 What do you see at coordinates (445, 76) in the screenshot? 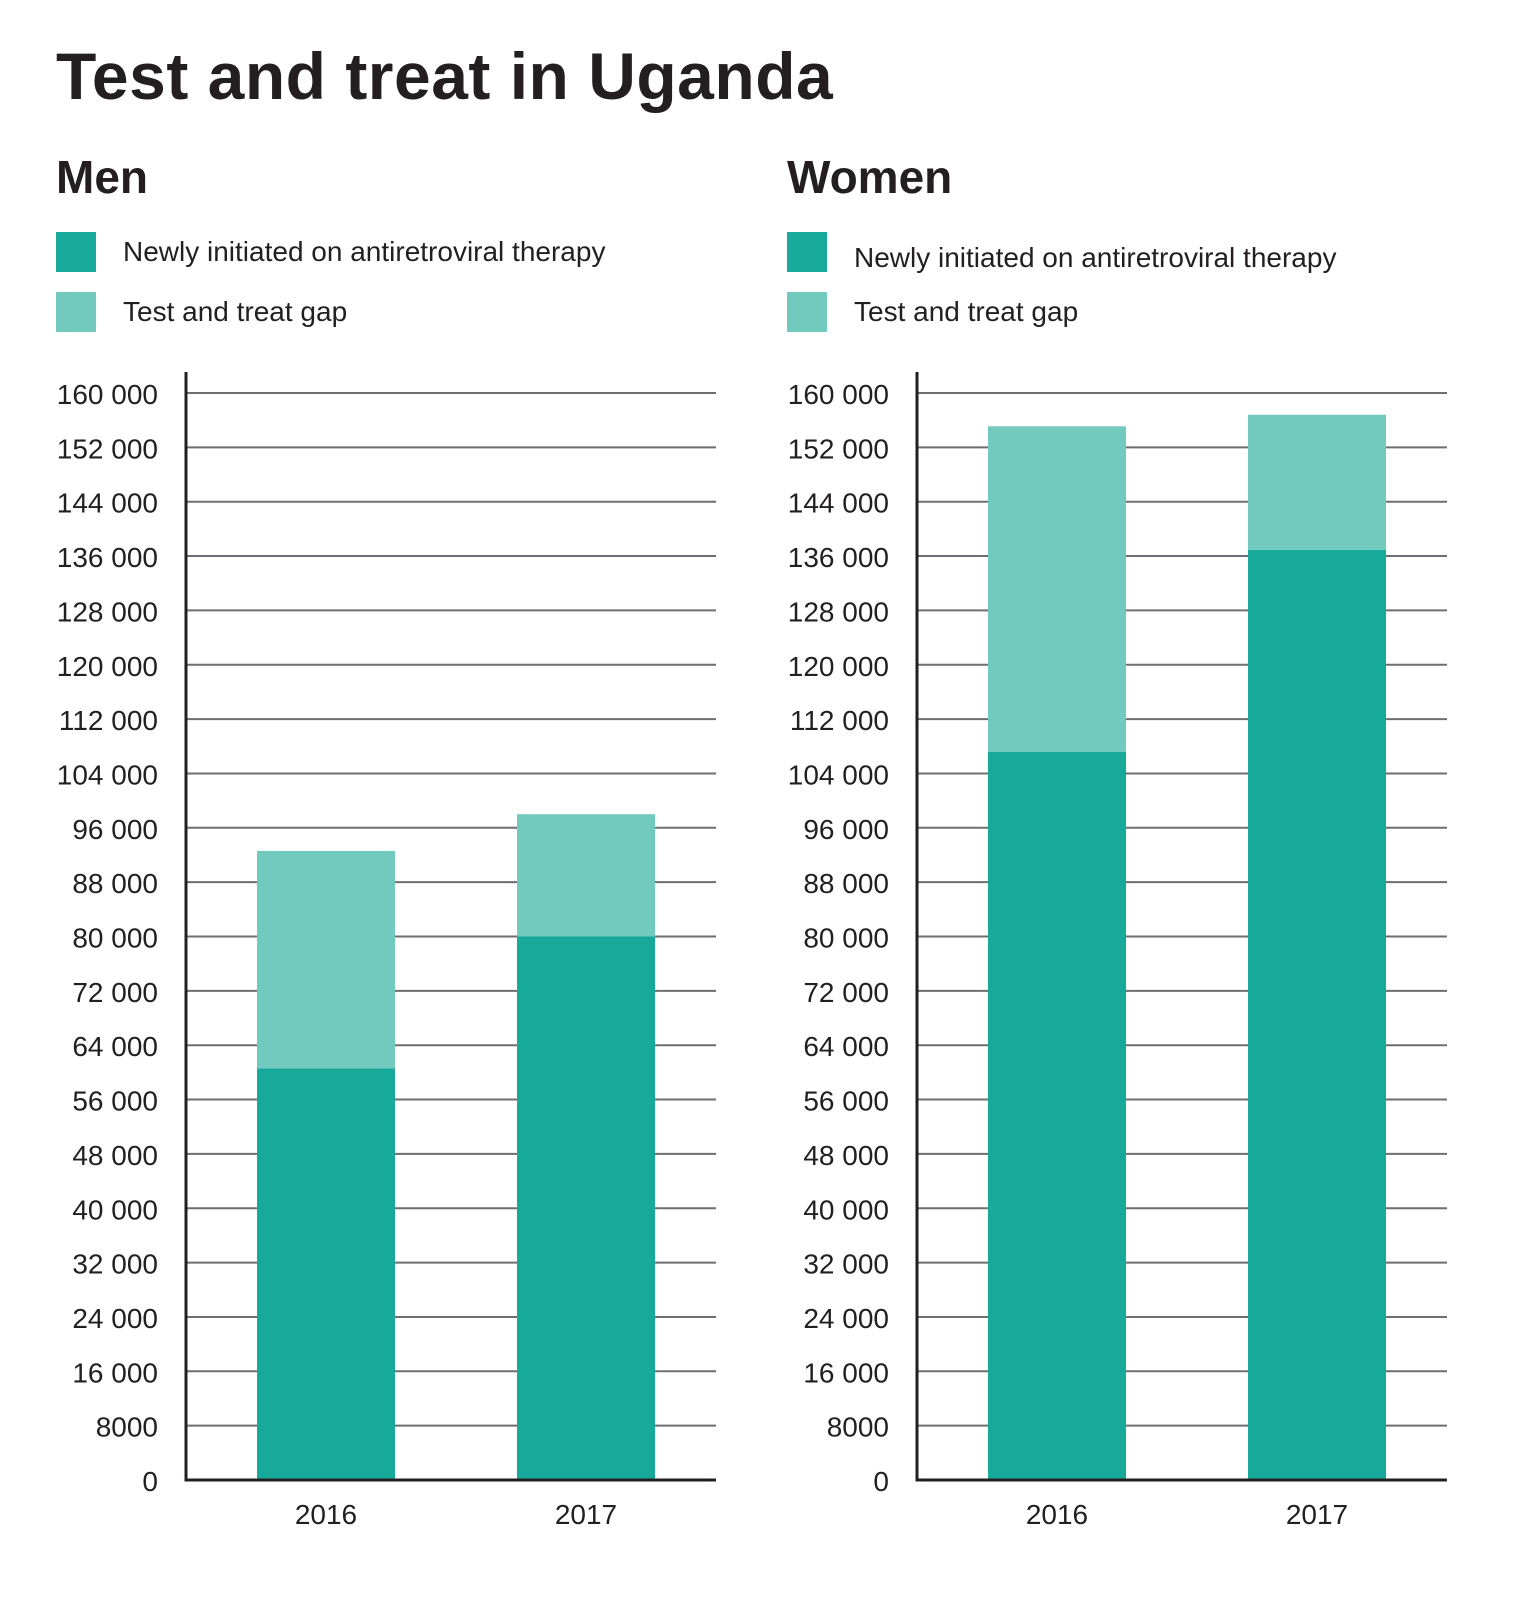
I see `chart-title: Test and treat in Uganda` at bounding box center [445, 76].